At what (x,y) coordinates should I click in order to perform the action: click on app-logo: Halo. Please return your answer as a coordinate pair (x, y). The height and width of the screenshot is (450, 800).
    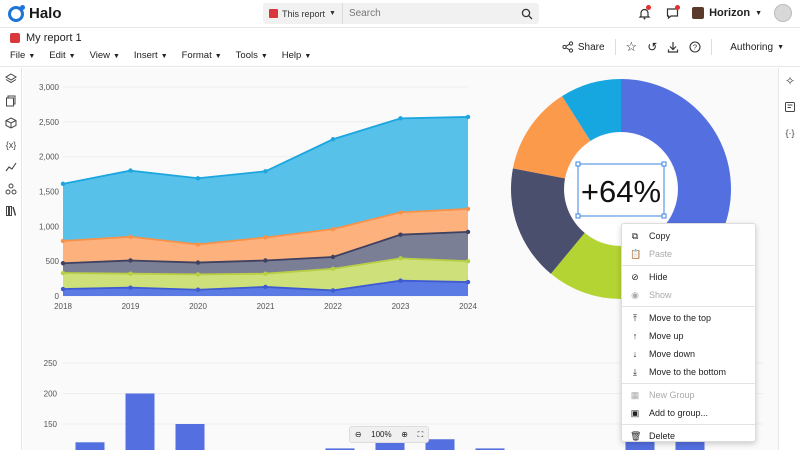
    Looking at the image, I should click on (35, 13).